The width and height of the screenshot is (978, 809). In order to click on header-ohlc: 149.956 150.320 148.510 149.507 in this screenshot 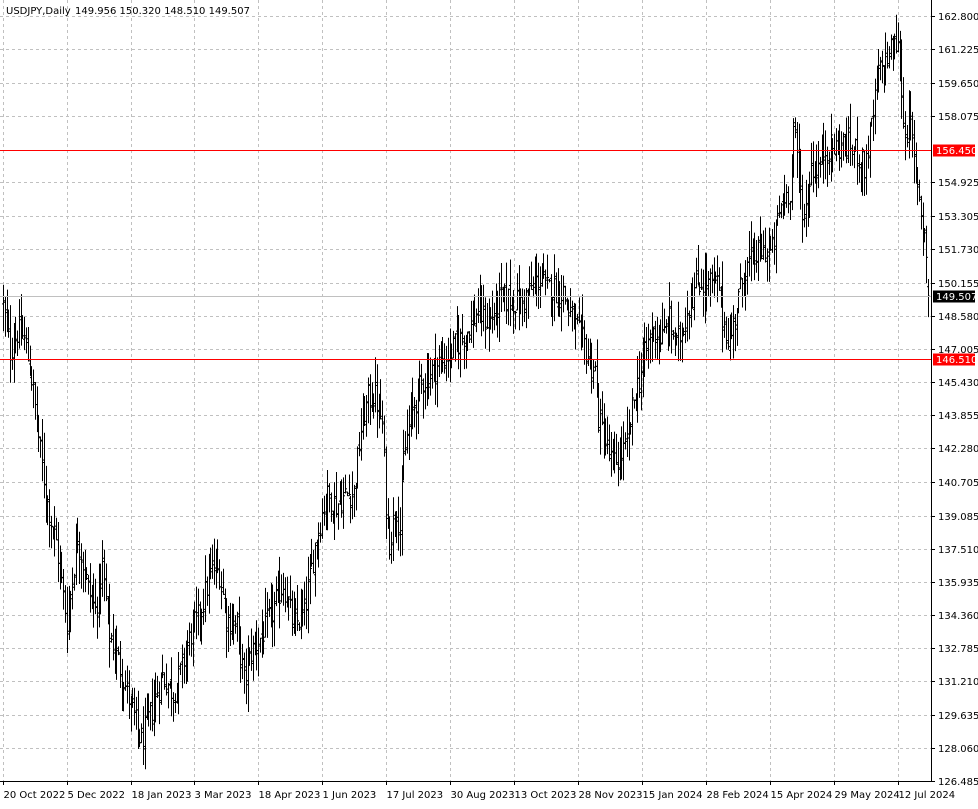, I will do `click(162, 11)`.